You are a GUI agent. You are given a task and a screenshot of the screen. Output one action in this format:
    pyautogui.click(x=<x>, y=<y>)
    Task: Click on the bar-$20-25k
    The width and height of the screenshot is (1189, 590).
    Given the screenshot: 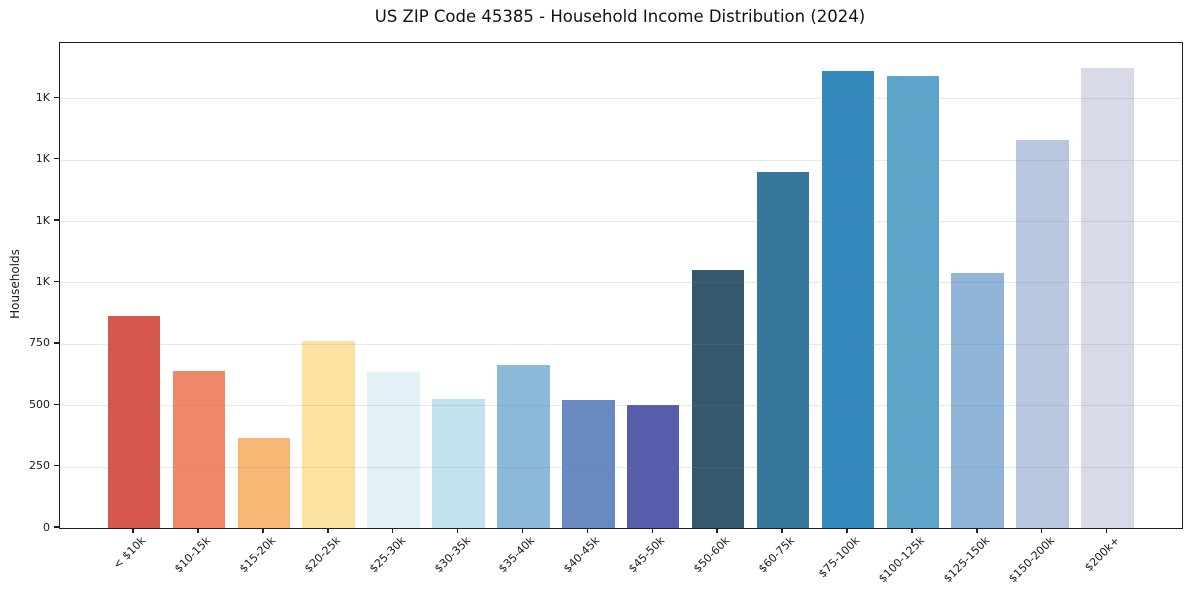 What is the action you would take?
    pyautogui.click(x=328, y=434)
    